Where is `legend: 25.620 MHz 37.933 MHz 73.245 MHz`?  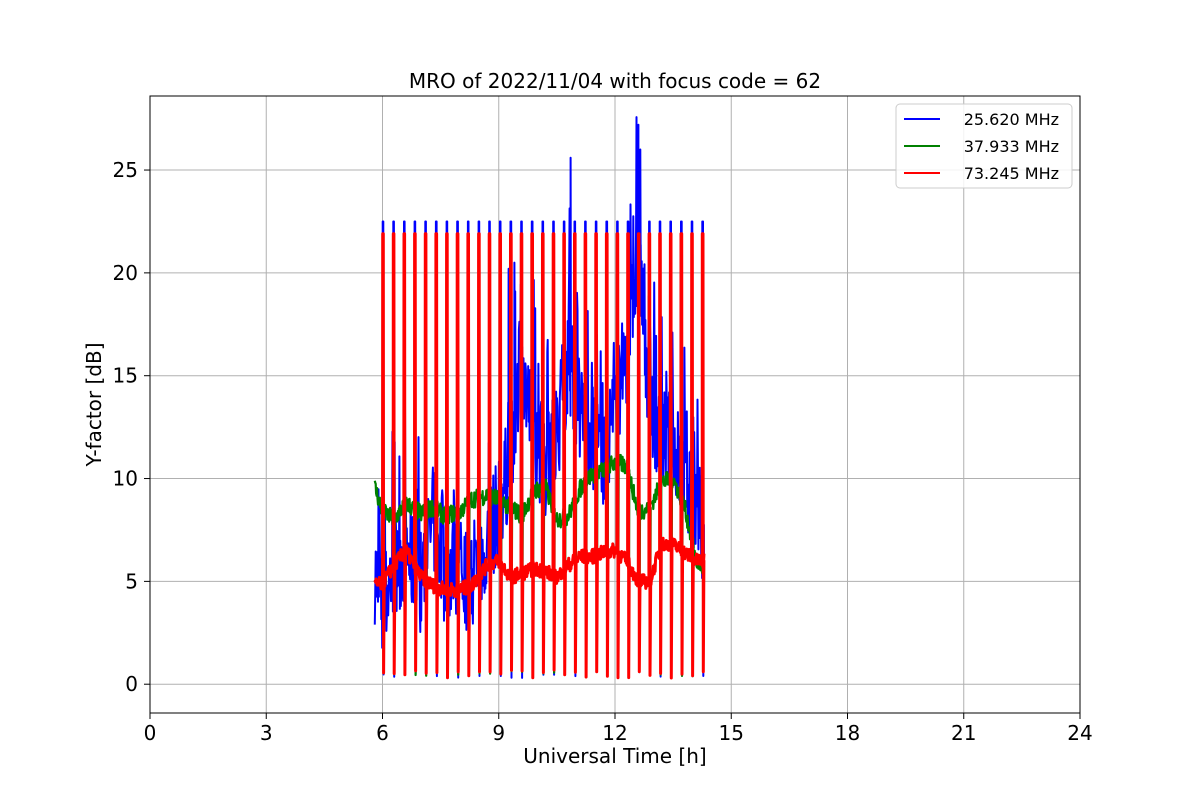 legend: 25.620 MHz 37.933 MHz 73.245 MHz is located at coordinates (984, 146).